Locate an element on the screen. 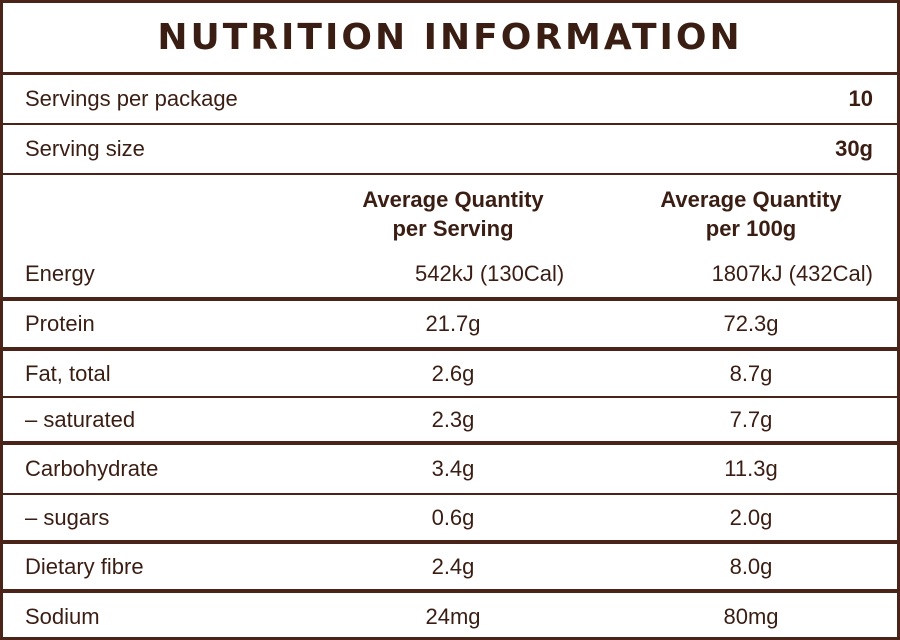 Image resolution: width=900 pixels, height=640 pixels. servings-value: 10 is located at coordinates (860, 98).